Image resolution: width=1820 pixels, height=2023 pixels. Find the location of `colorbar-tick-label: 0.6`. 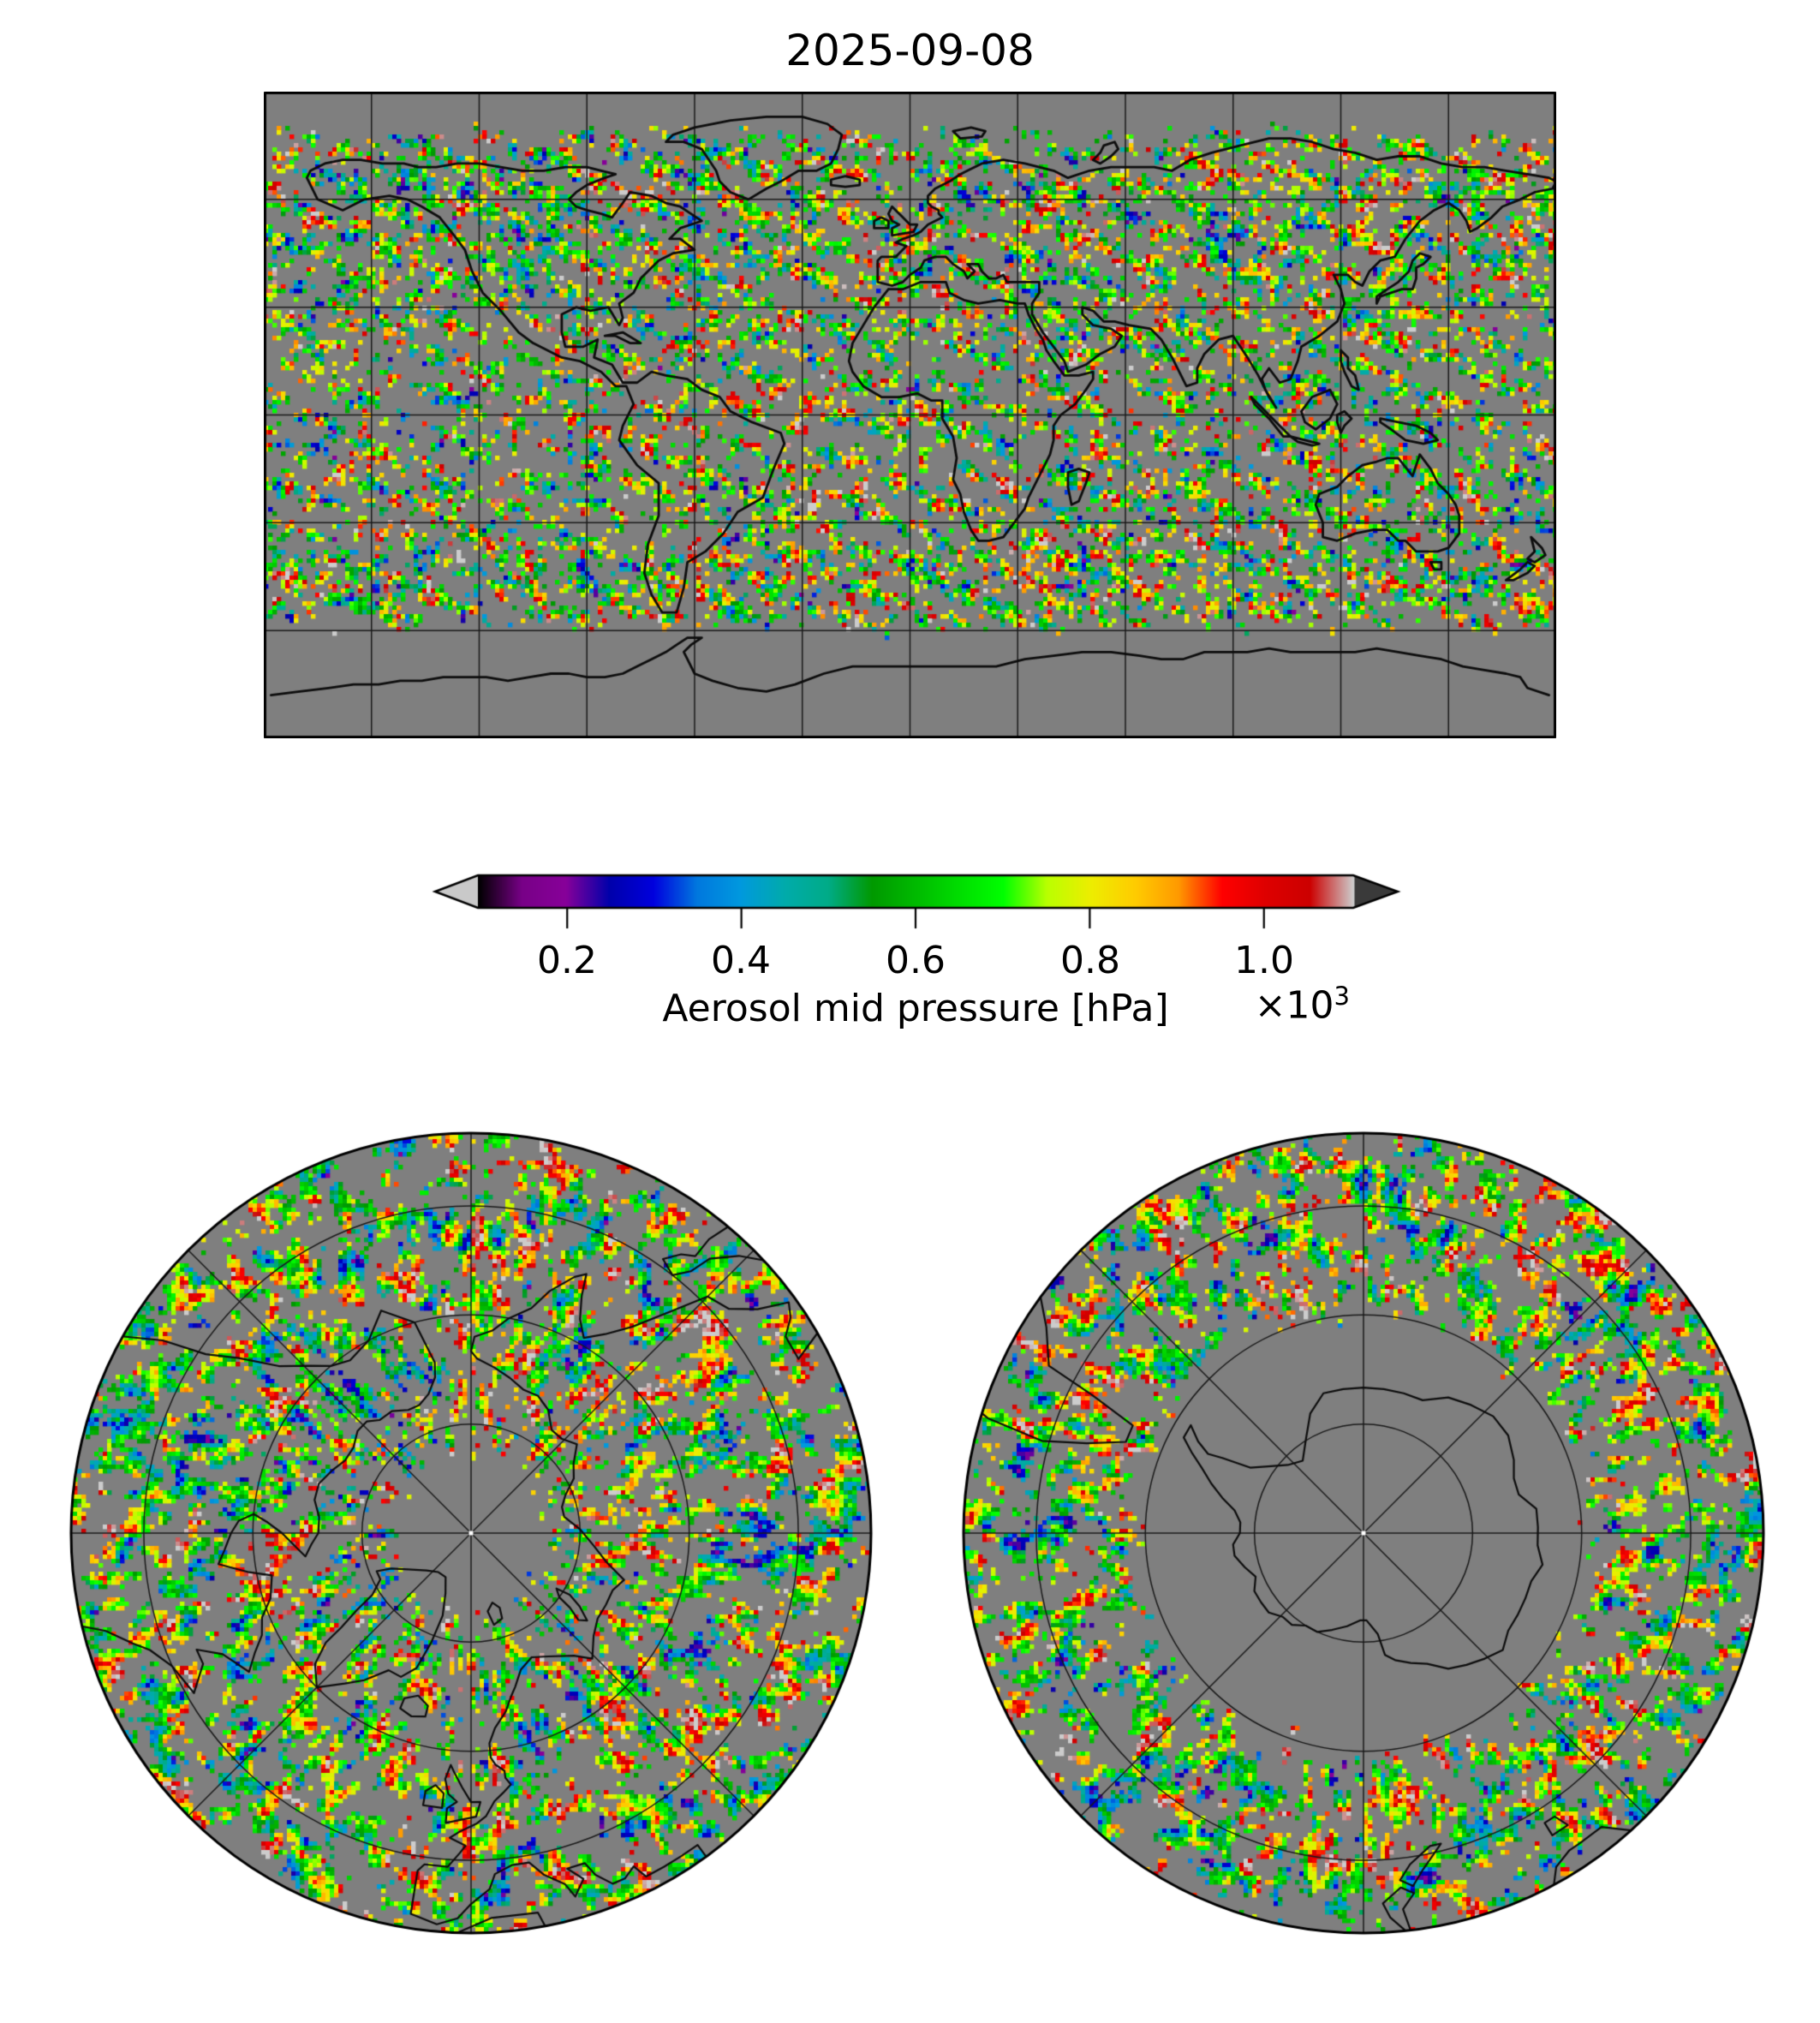

colorbar-tick-label: 0.6 is located at coordinates (916, 960).